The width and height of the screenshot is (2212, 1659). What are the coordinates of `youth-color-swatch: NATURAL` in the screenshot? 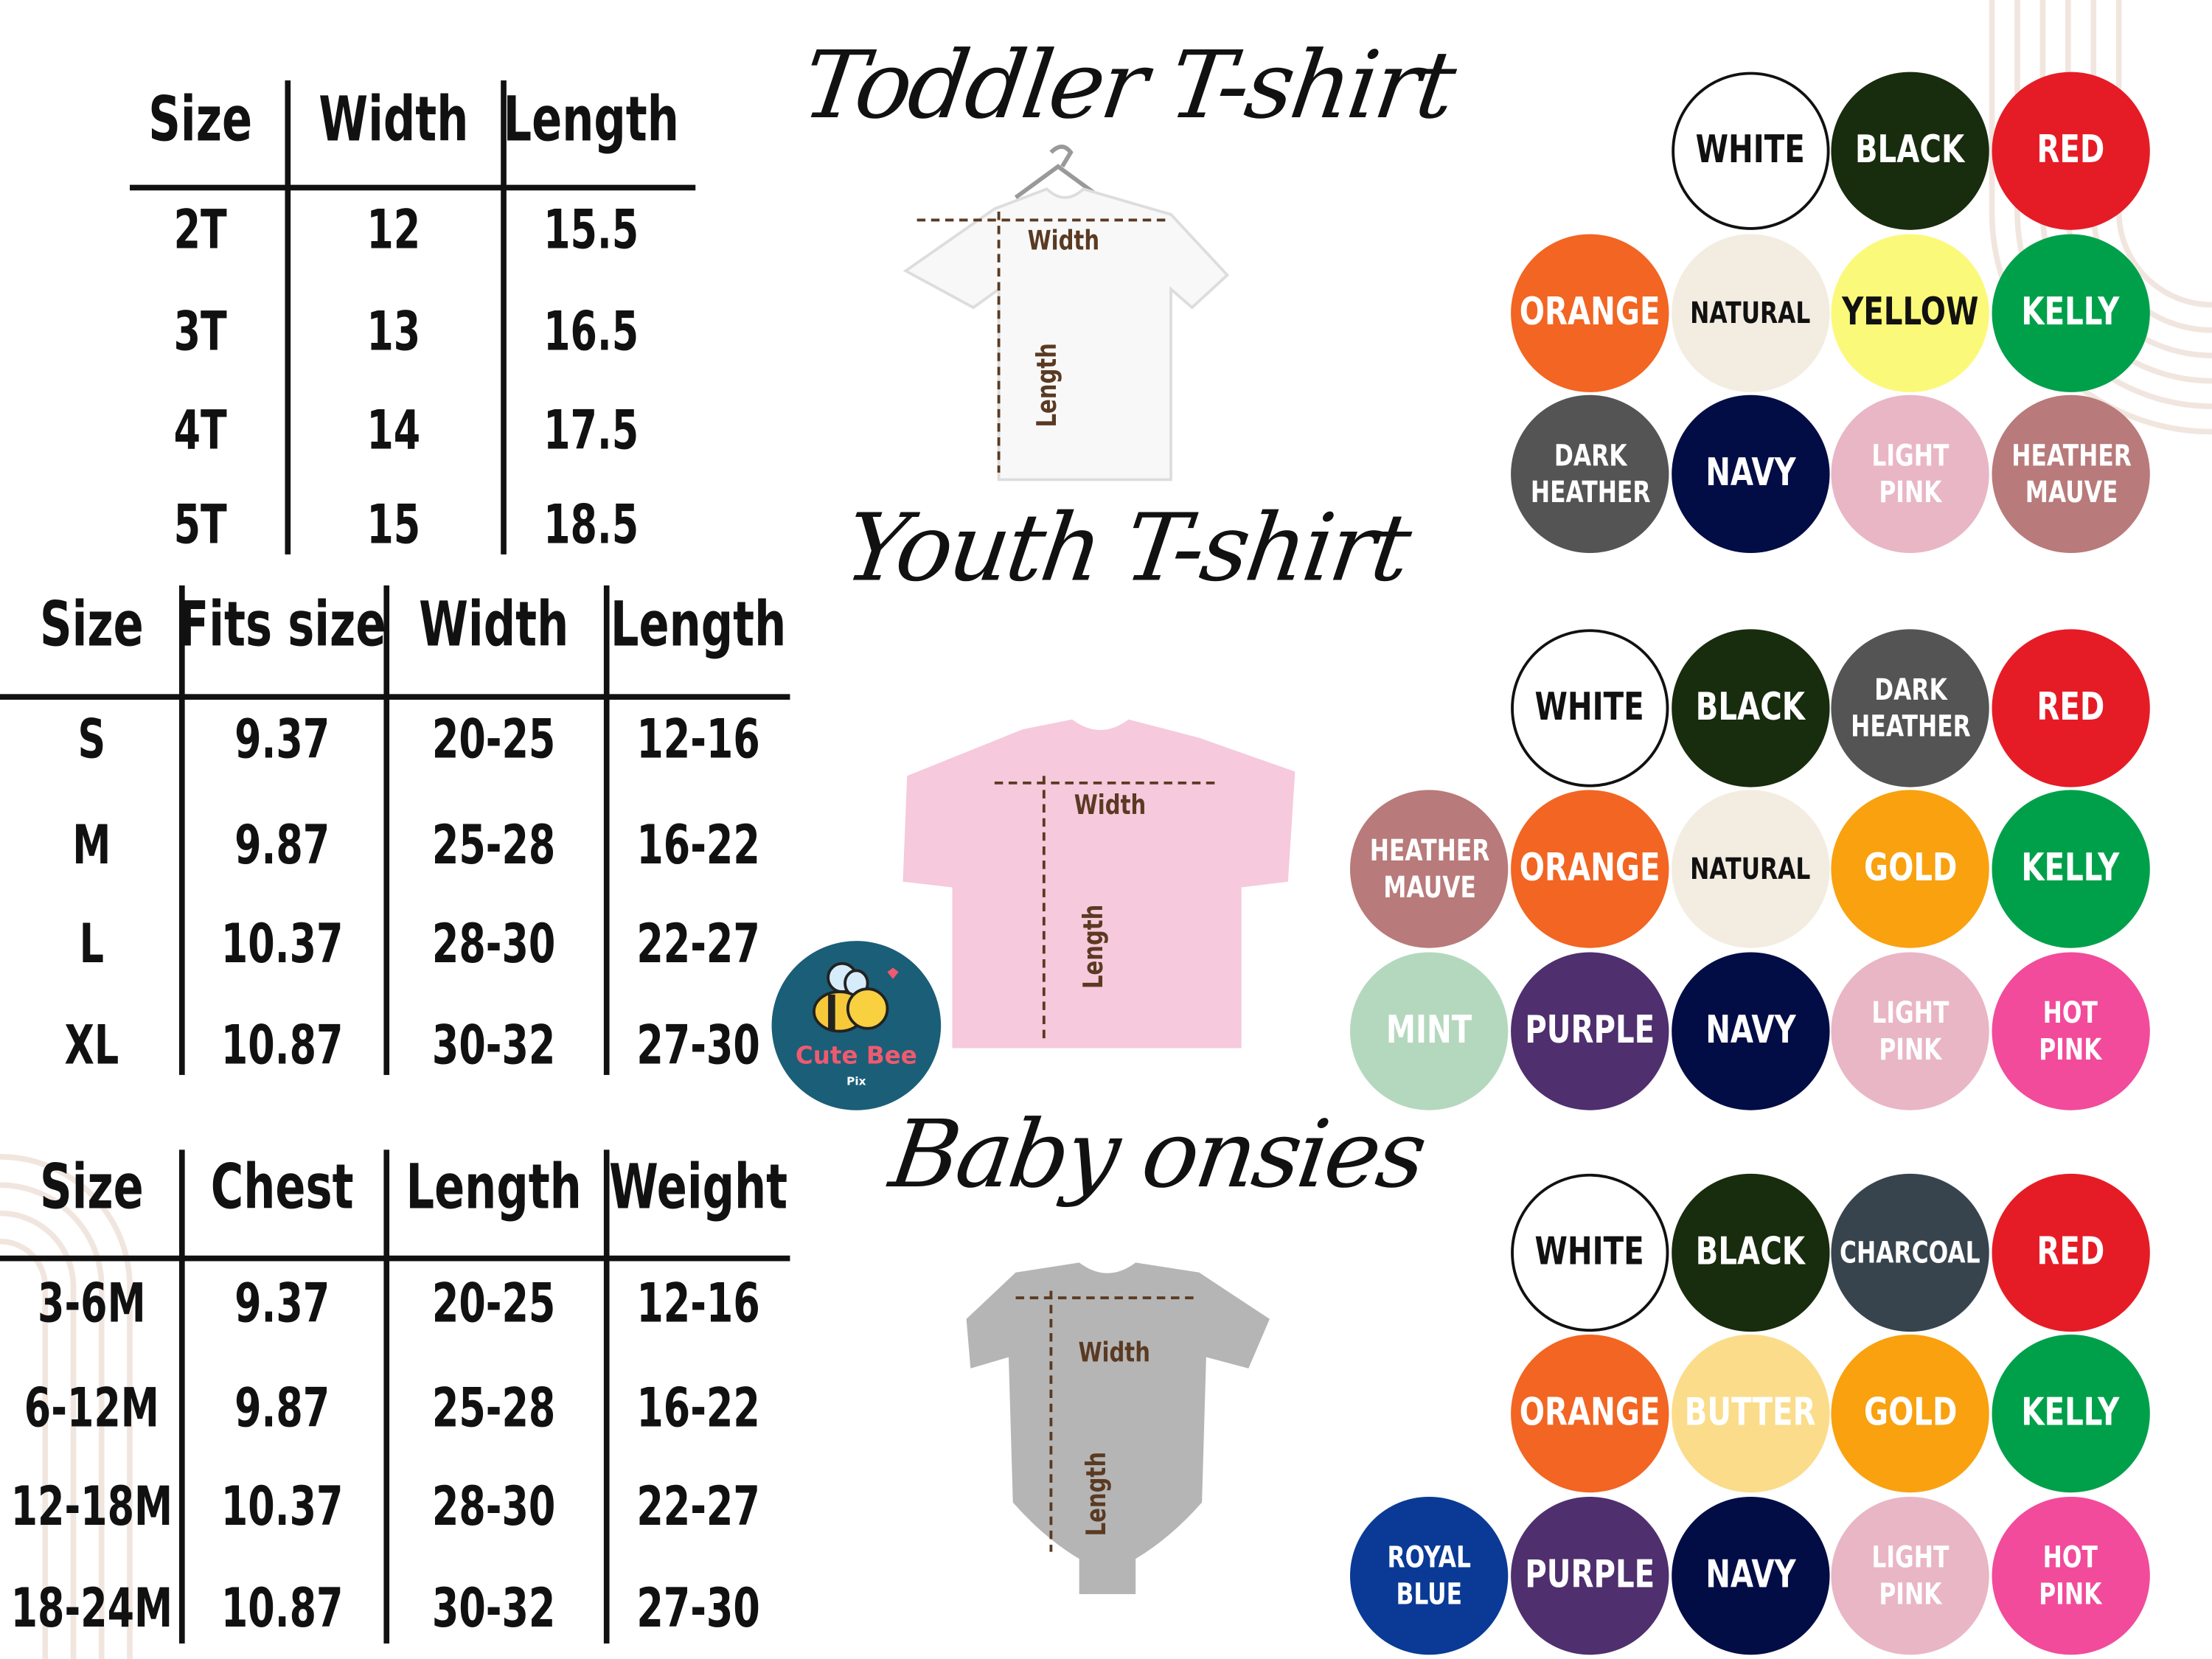 It's located at (1751, 869).